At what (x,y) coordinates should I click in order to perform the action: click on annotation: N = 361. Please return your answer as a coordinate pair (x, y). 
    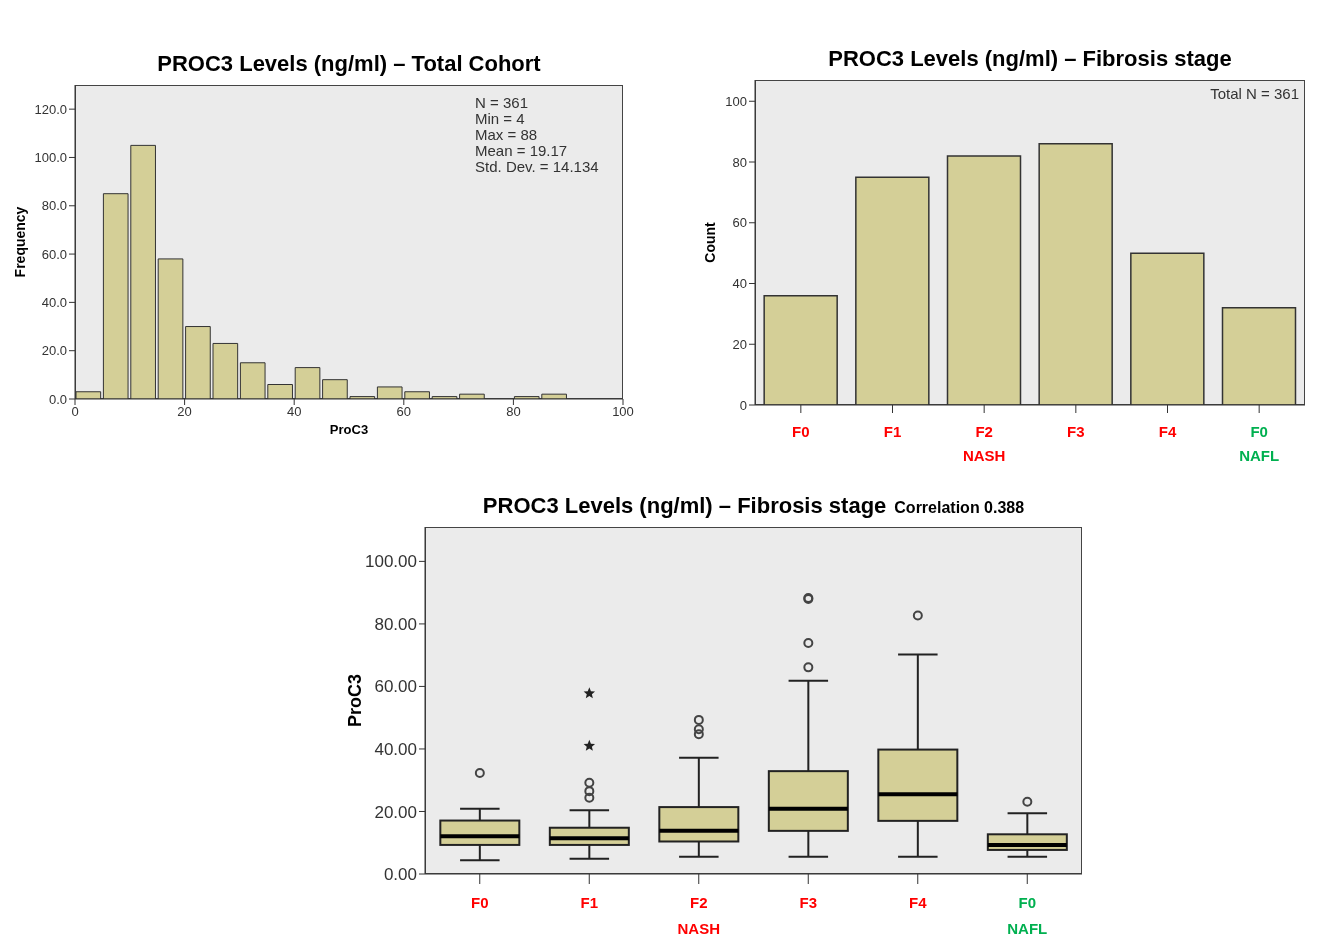
    Looking at the image, I should click on (502, 102).